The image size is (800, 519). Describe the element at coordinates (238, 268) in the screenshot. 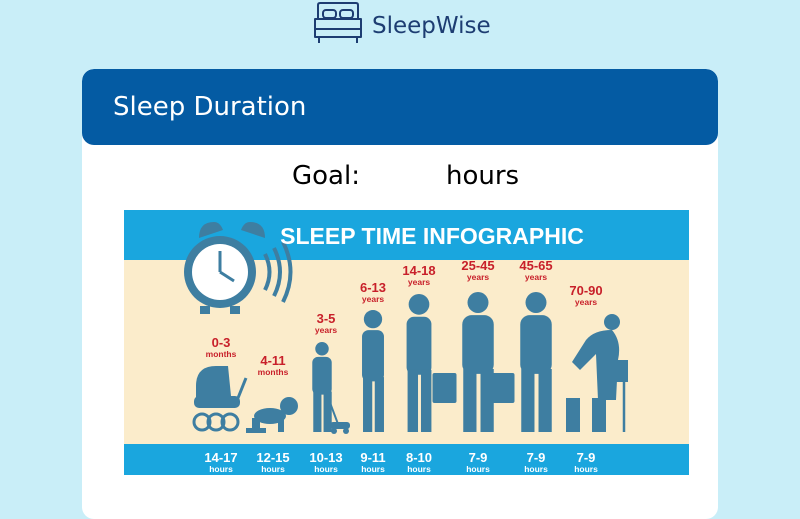

I see `alarm-clock-icon` at that location.